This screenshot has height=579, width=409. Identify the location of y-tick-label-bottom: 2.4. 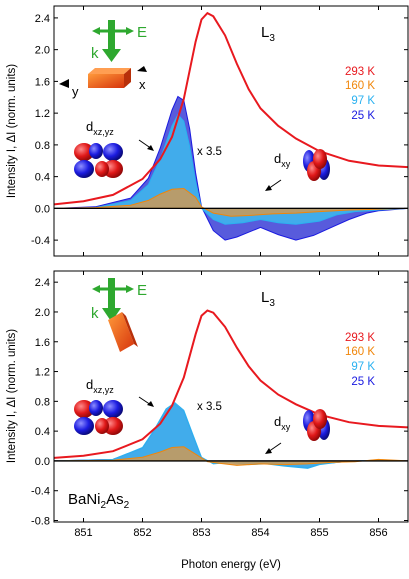
(42, 283).